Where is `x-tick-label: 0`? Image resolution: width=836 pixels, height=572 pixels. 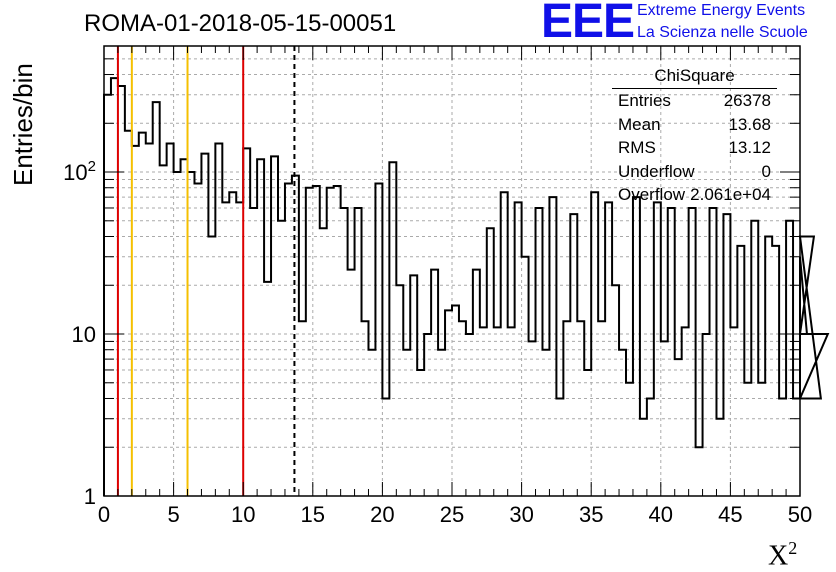 x-tick-label: 0 is located at coordinates (104, 514).